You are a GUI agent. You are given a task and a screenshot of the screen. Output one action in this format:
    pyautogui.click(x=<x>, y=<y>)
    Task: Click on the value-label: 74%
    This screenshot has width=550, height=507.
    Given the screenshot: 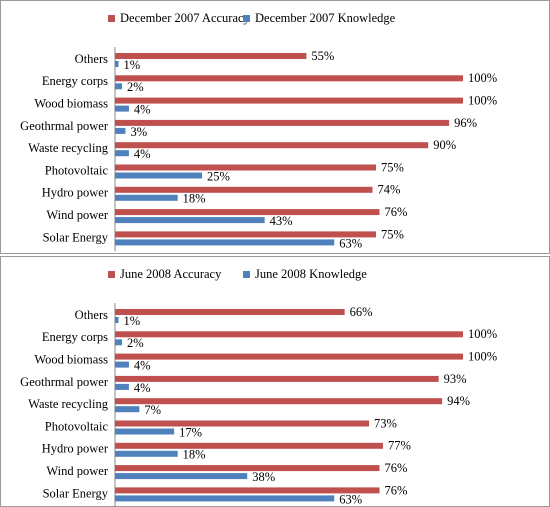 What is the action you would take?
    pyautogui.click(x=389, y=190)
    